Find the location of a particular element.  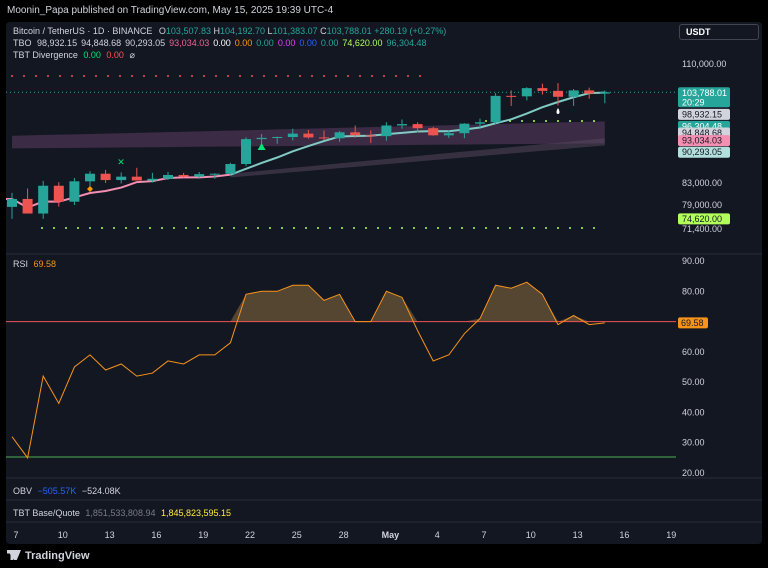

currency-button-label: USDT is located at coordinates (698, 32).